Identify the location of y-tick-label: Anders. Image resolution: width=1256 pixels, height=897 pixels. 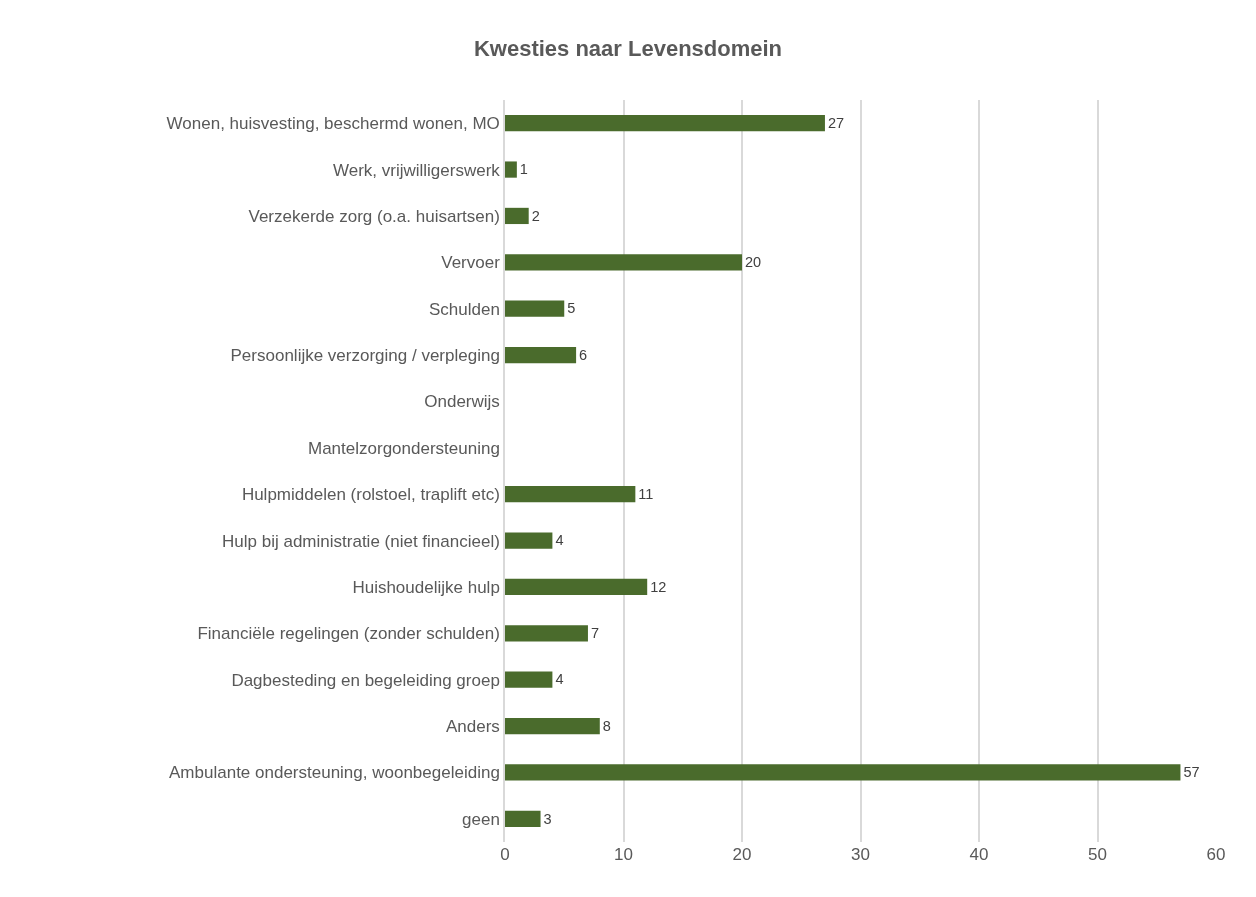
(472, 727).